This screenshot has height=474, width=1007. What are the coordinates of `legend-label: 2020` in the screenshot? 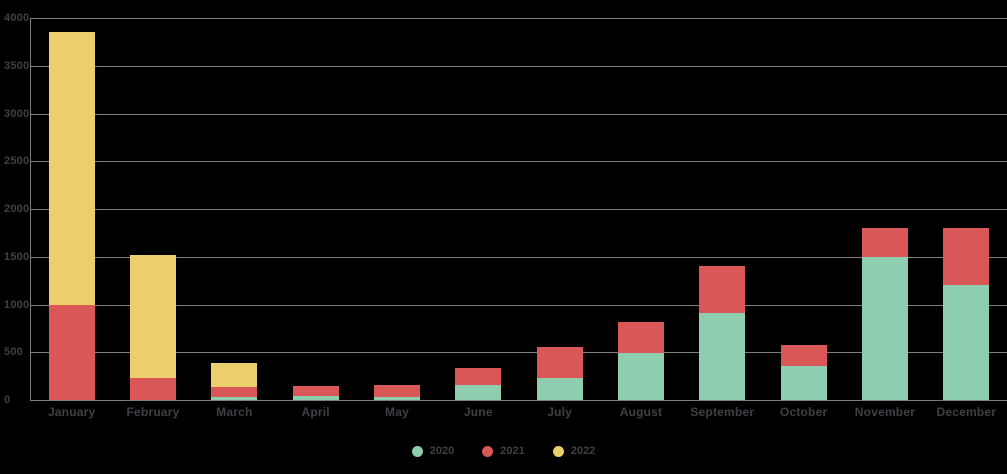 It's located at (442, 451).